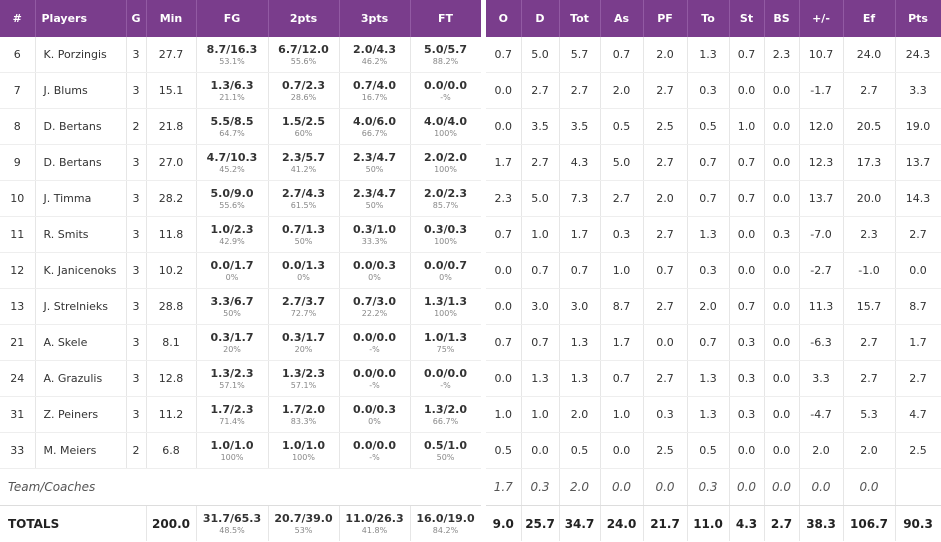  What do you see at coordinates (580, 414) in the screenshot?
I see `total-rebounds: 2.0` at bounding box center [580, 414].